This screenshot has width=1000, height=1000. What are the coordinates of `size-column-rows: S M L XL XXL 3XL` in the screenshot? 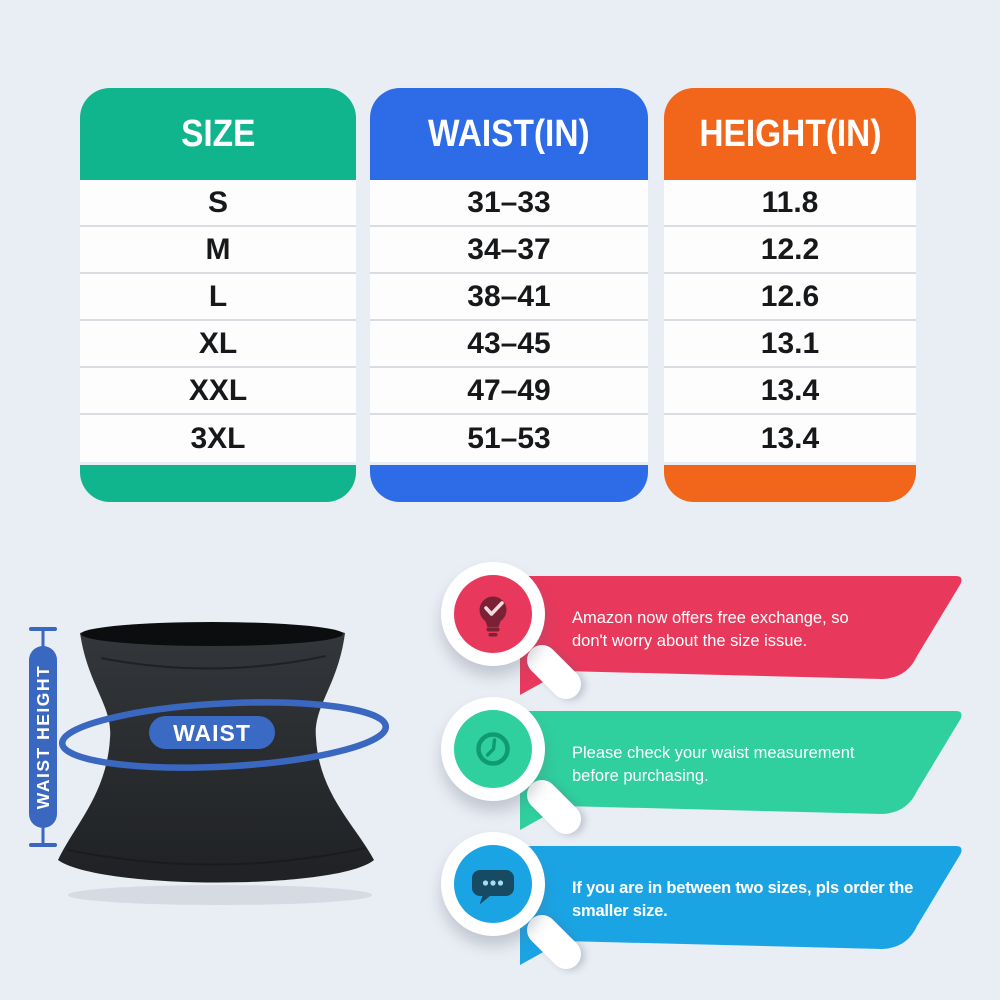 It's located at (218, 321).